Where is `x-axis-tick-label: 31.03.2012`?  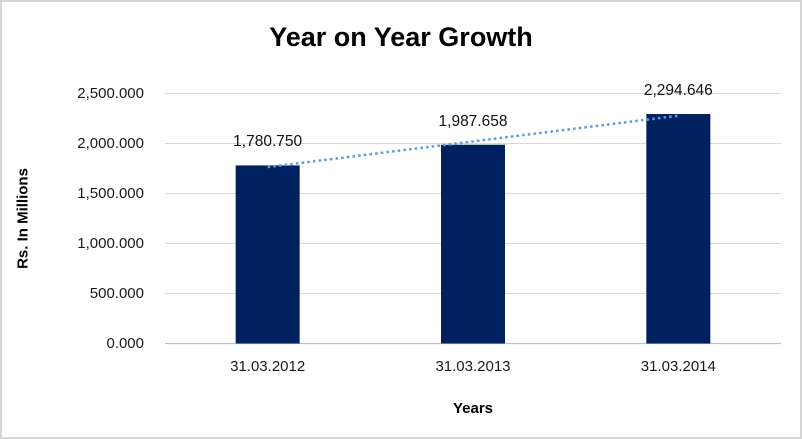
x-axis-tick-label: 31.03.2012 is located at coordinates (268, 366).